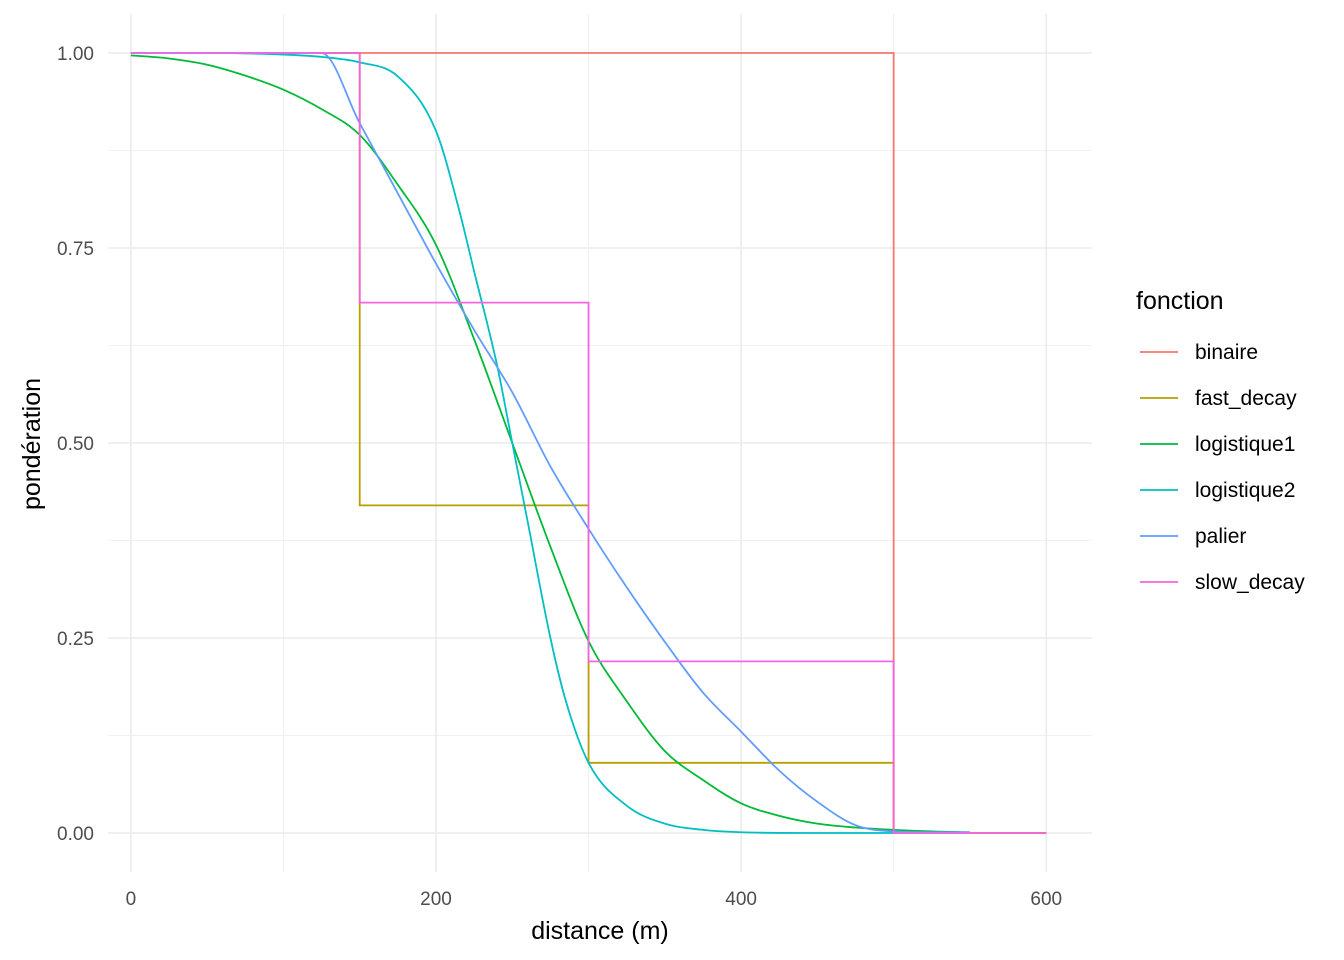 The image size is (1344, 960). I want to click on legend-label-slow_decay: slow_decay, so click(1250, 582).